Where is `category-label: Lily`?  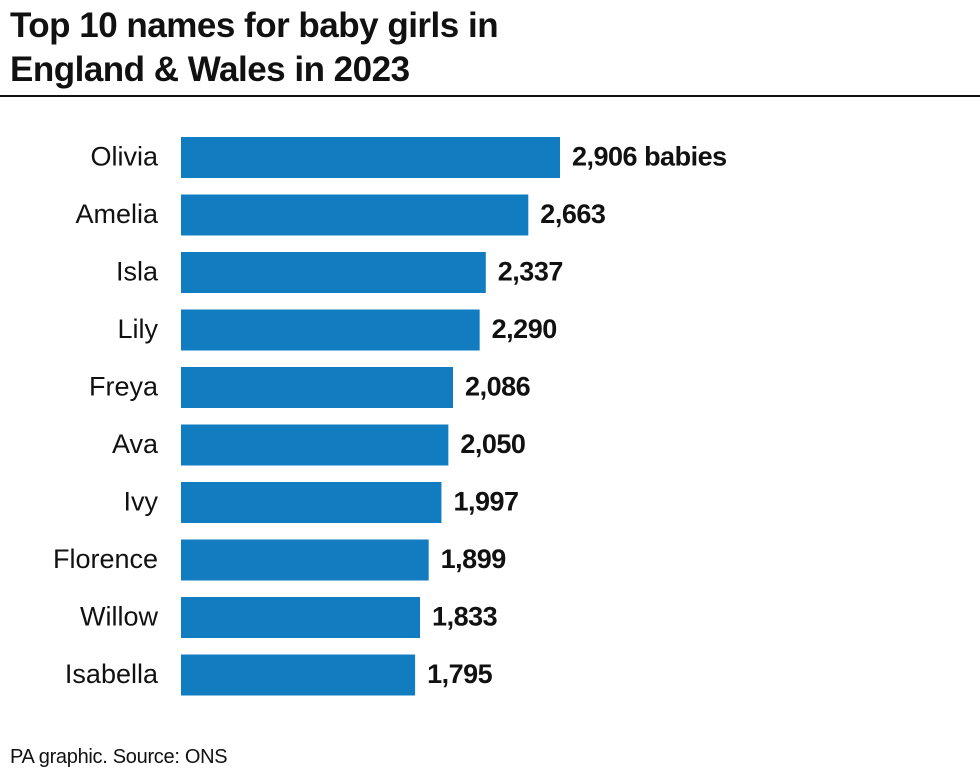 category-label: Lily is located at coordinates (137, 329).